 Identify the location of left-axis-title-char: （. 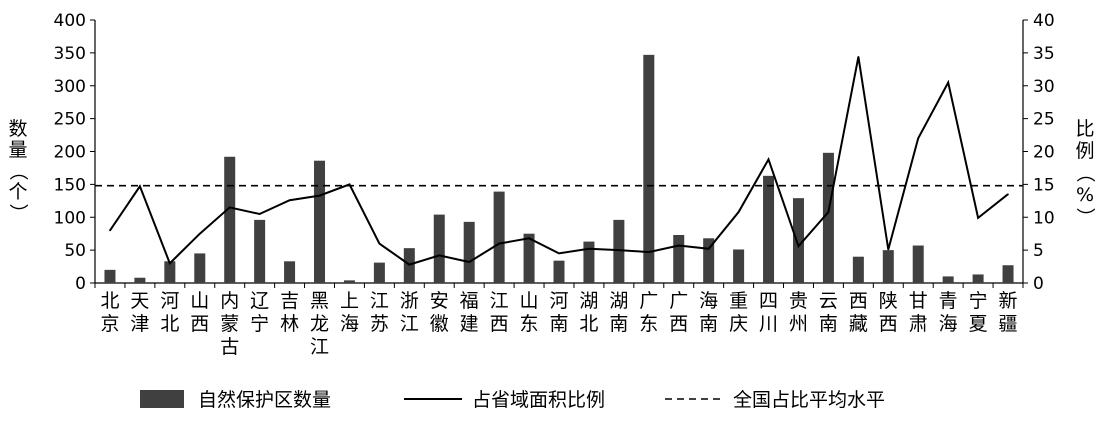
(18, 170).